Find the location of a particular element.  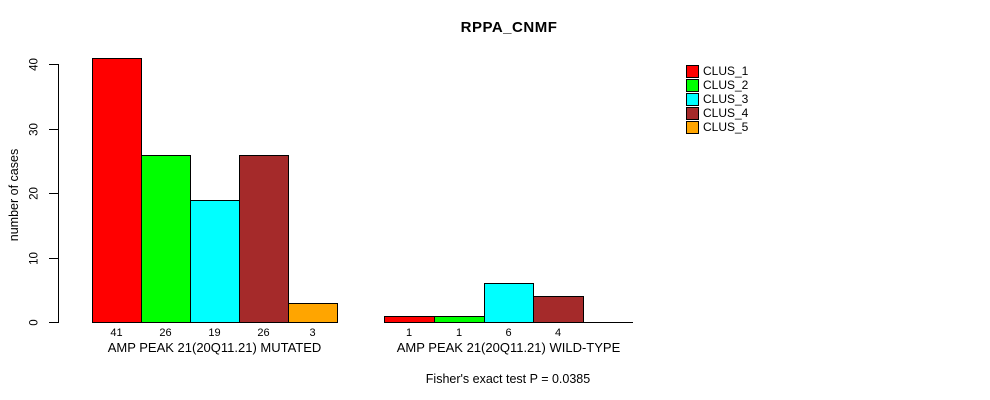

legend-label-clus_5: CLUS_5 is located at coordinates (726, 127).